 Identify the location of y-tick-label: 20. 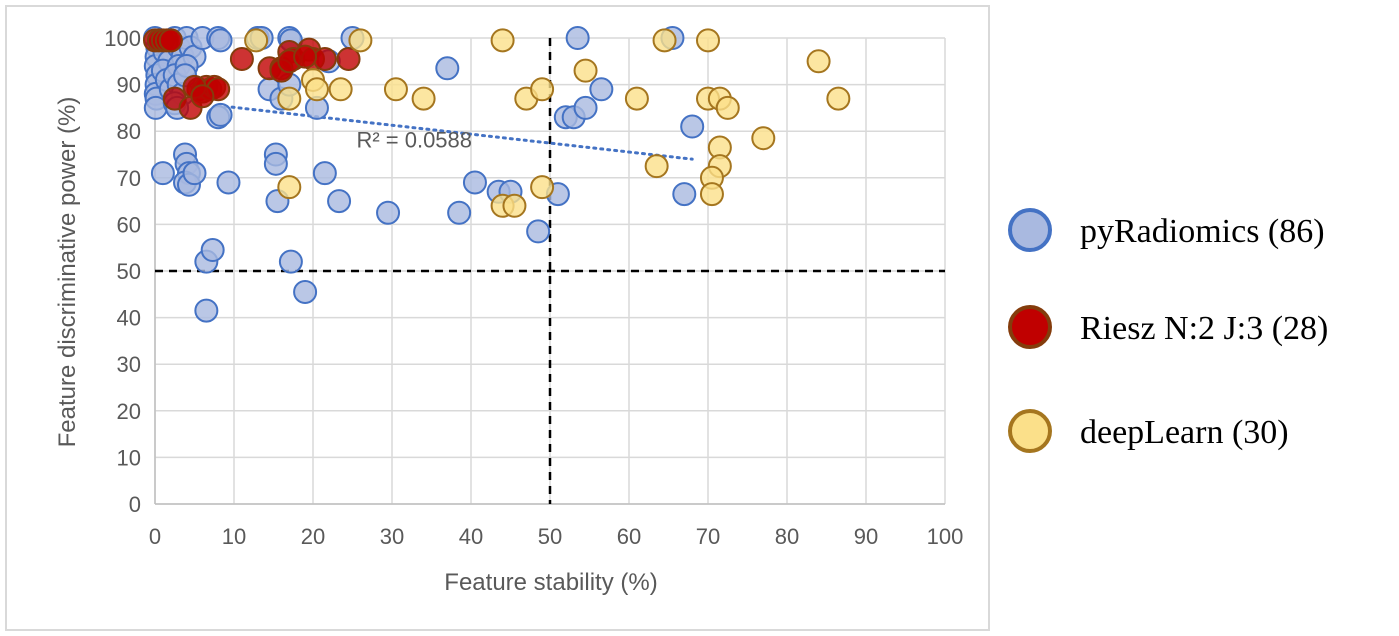
(129, 411).